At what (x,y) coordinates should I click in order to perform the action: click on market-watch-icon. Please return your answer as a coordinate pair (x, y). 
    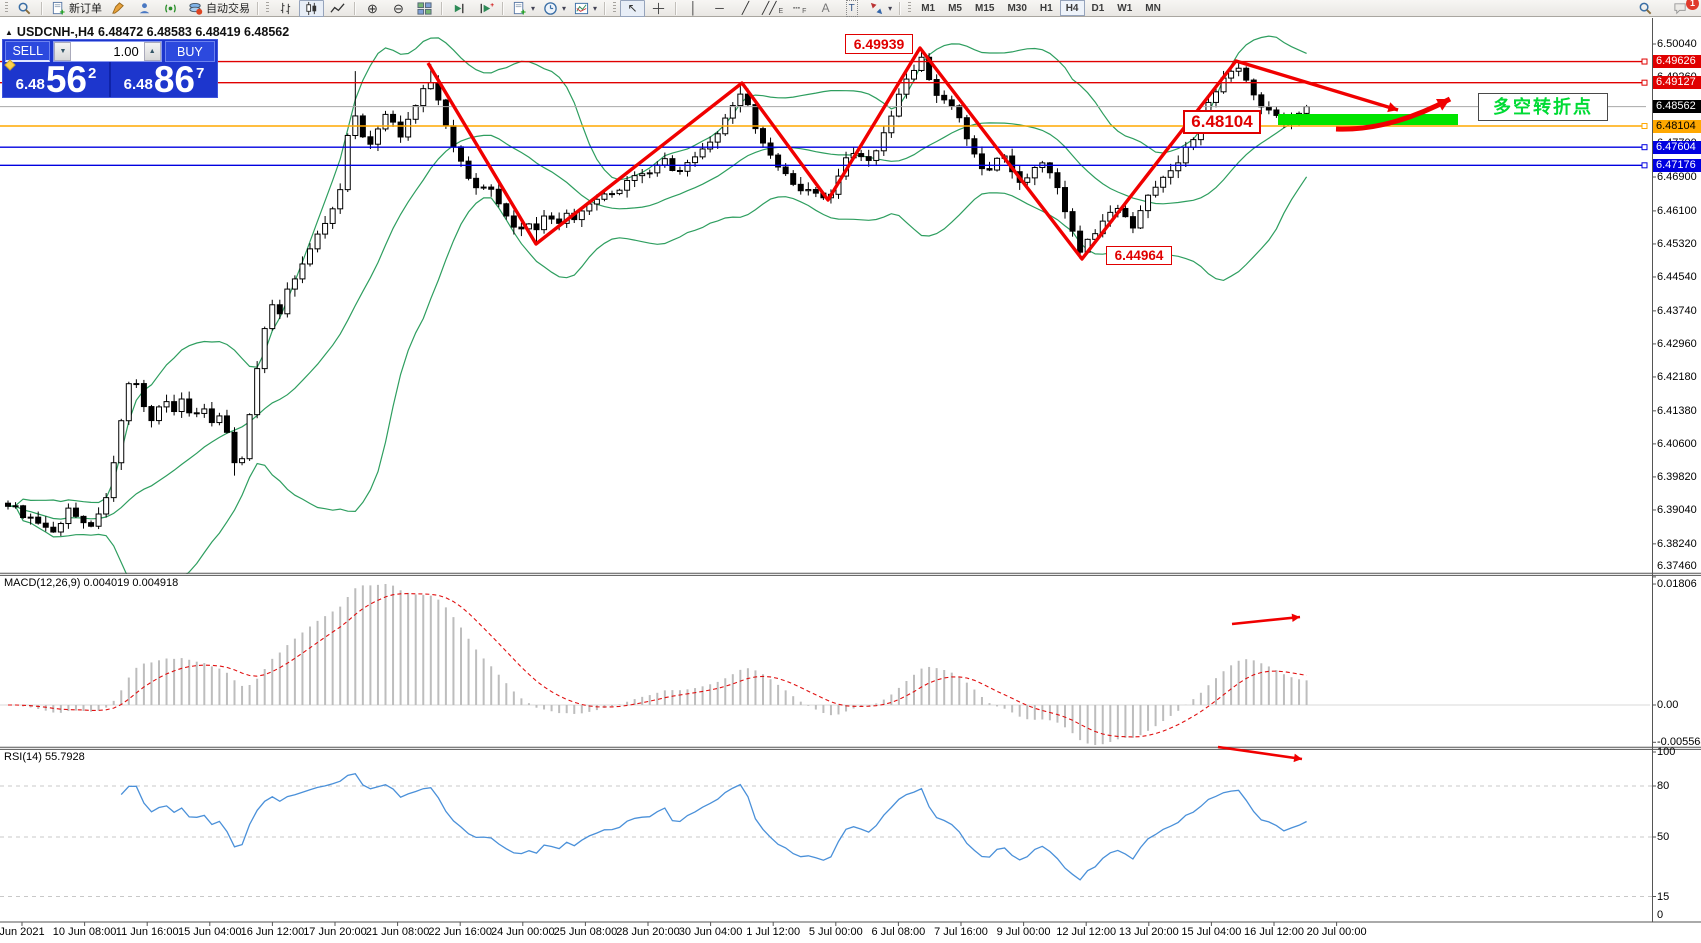
    Looking at the image, I should click on (24, 8).